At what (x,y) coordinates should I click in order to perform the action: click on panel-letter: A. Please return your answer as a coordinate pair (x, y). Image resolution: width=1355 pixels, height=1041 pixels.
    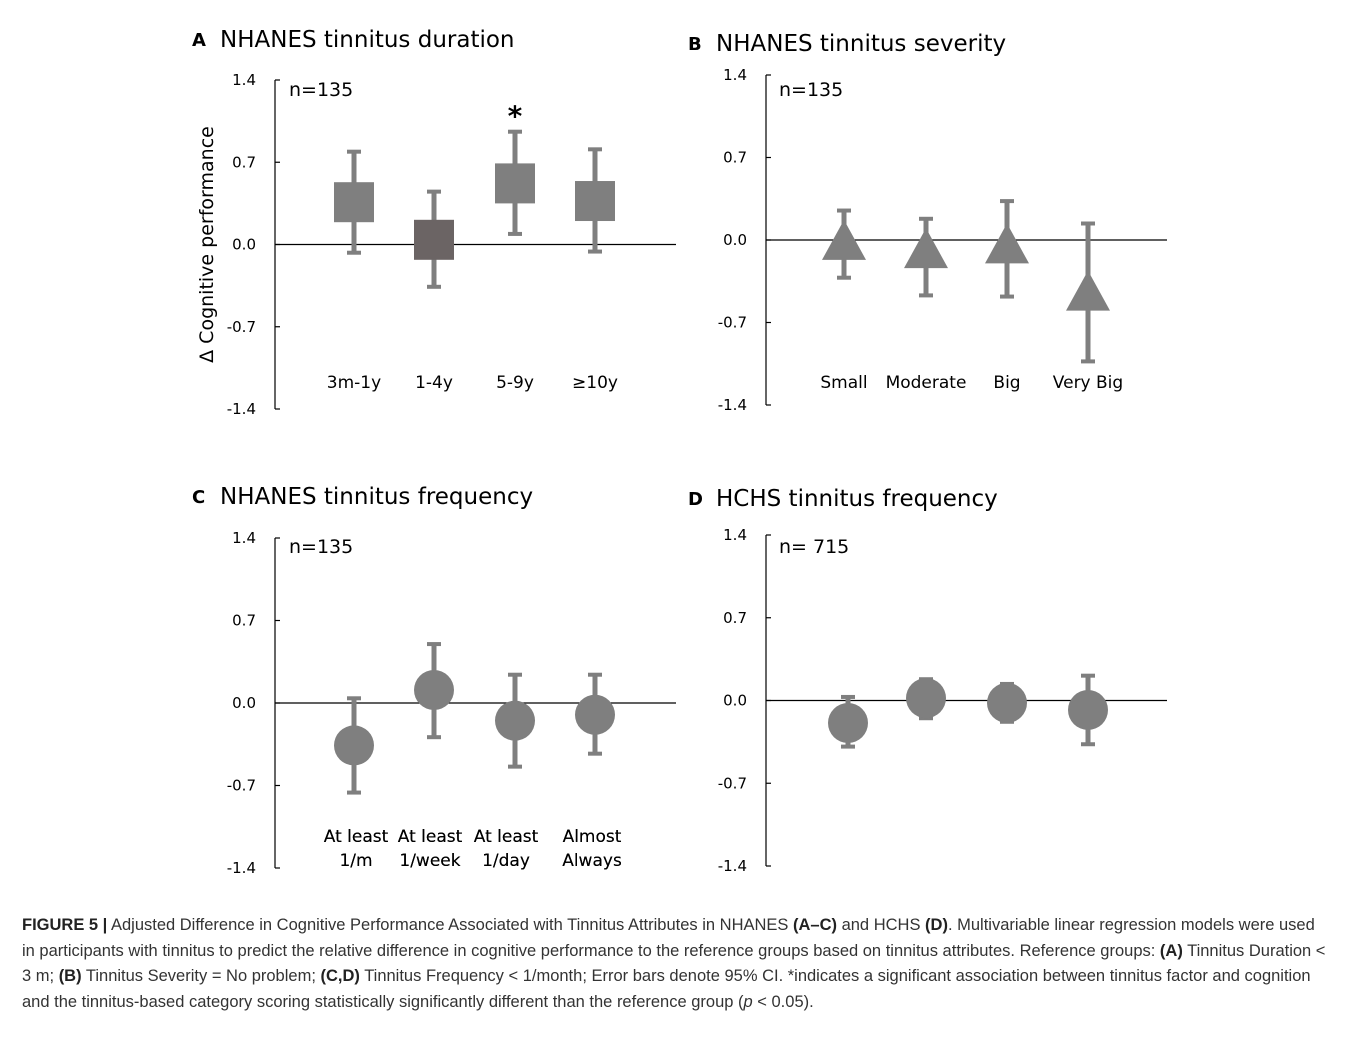
    Looking at the image, I should click on (199, 40).